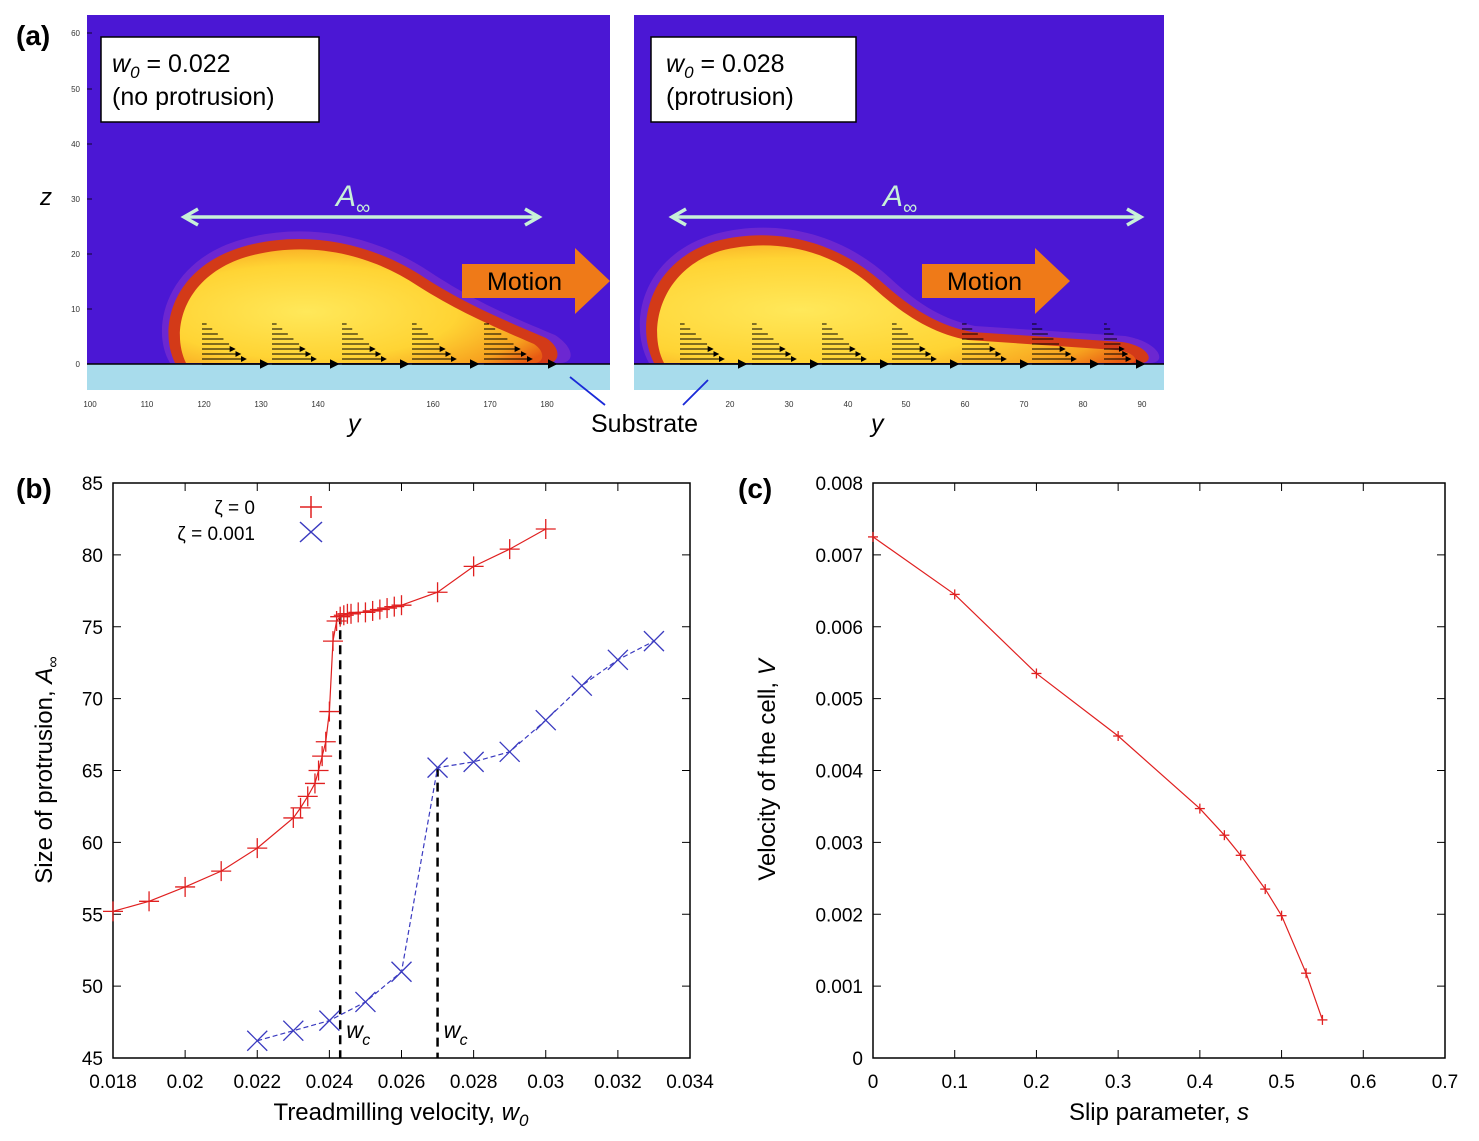 This screenshot has width=1479, height=1141. What do you see at coordinates (547, 404) in the screenshot?
I see `left-y-tick-label: 180` at bounding box center [547, 404].